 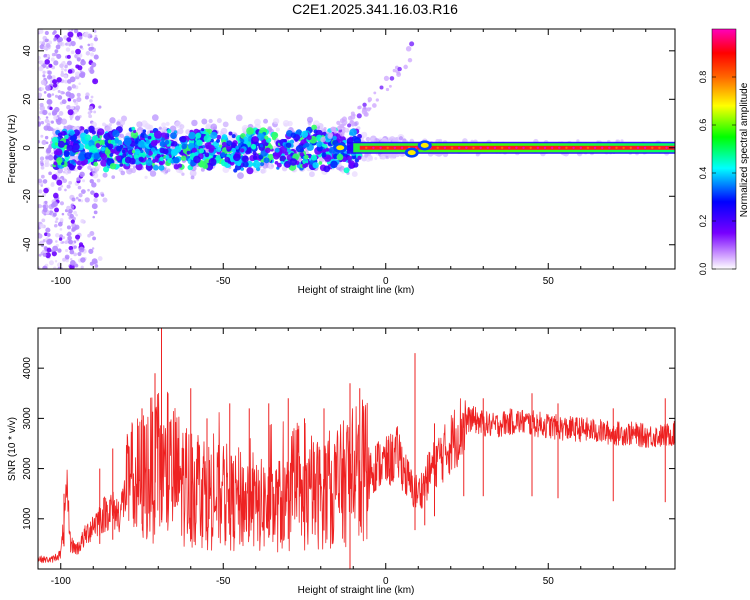 I want to click on spectrogram-y-label: Frequency (Hz), so click(x=12, y=149).